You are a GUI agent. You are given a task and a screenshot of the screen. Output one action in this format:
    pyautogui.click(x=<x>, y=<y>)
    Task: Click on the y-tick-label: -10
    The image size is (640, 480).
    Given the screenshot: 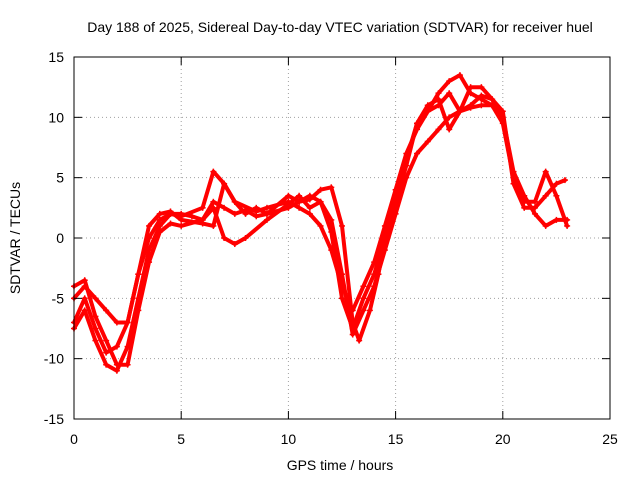 What is the action you would take?
    pyautogui.click(x=54, y=359)
    